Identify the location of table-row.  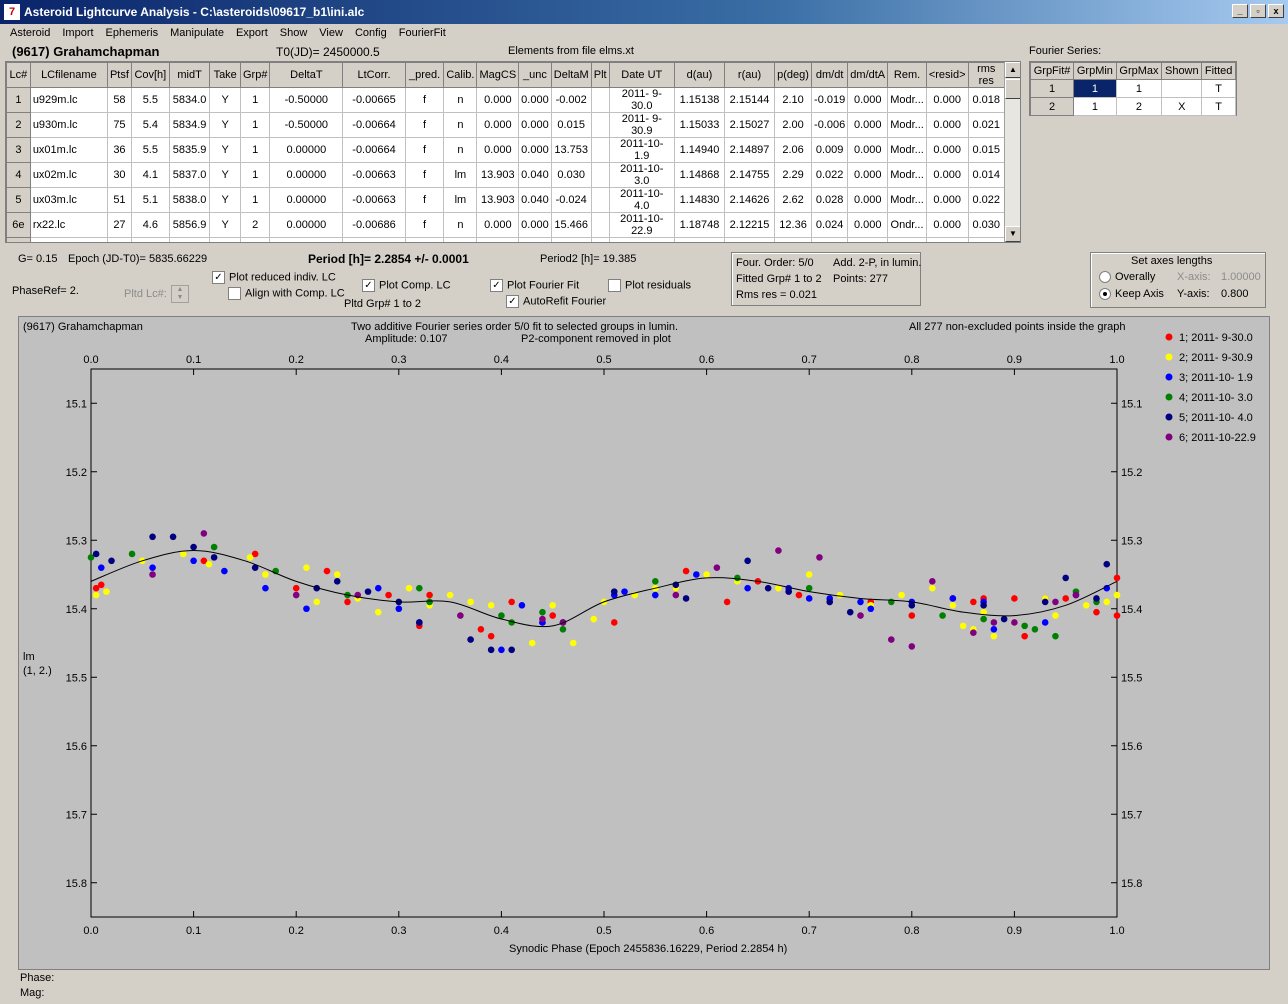
(506, 239).